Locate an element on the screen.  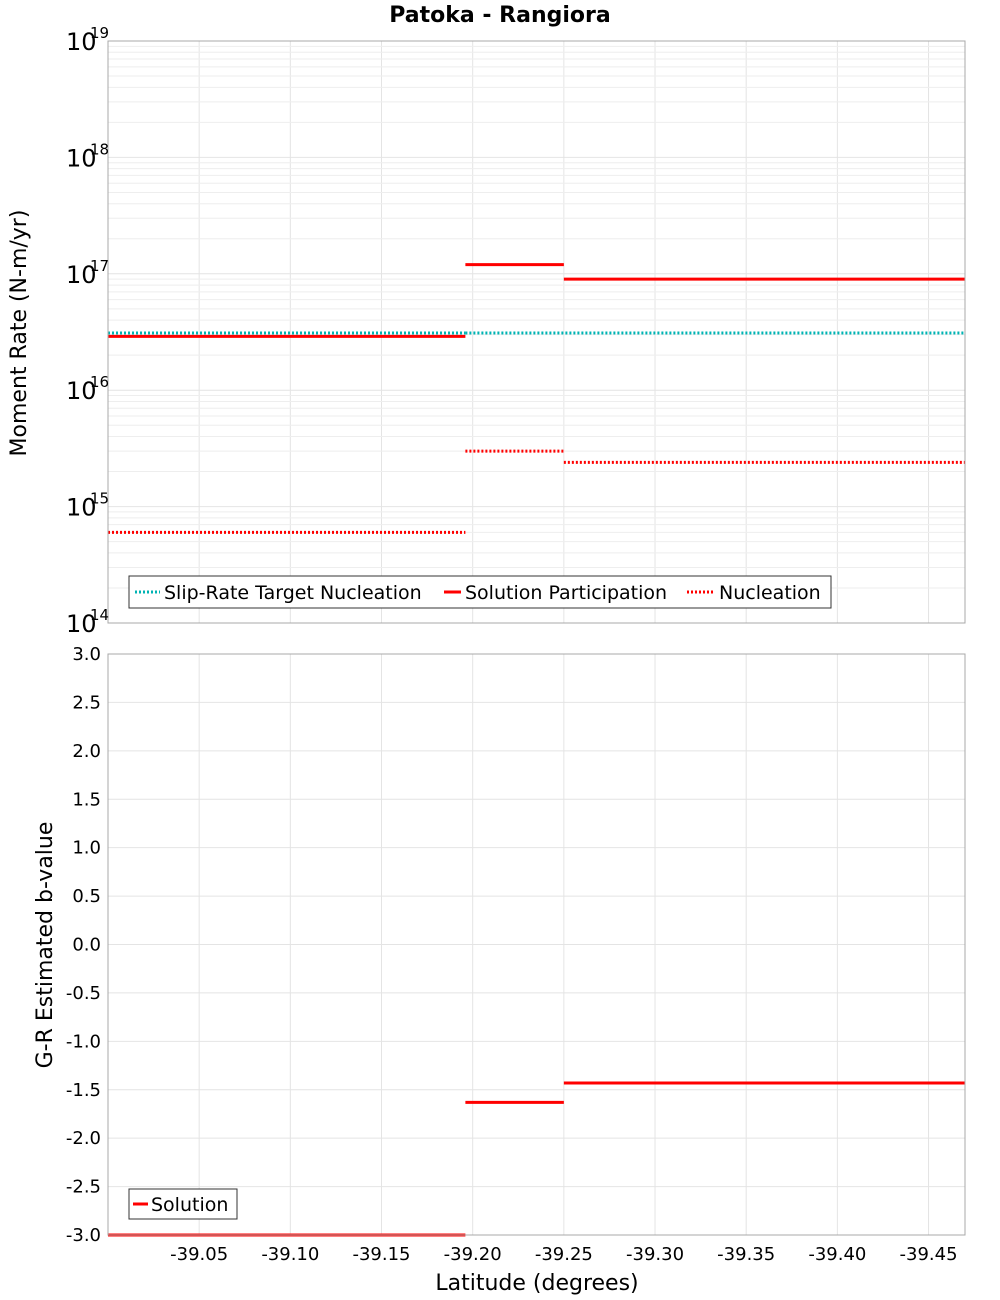
legend-label-slip-rate-target: Slip-Rate Target Nucleation is located at coordinates (293, 593).